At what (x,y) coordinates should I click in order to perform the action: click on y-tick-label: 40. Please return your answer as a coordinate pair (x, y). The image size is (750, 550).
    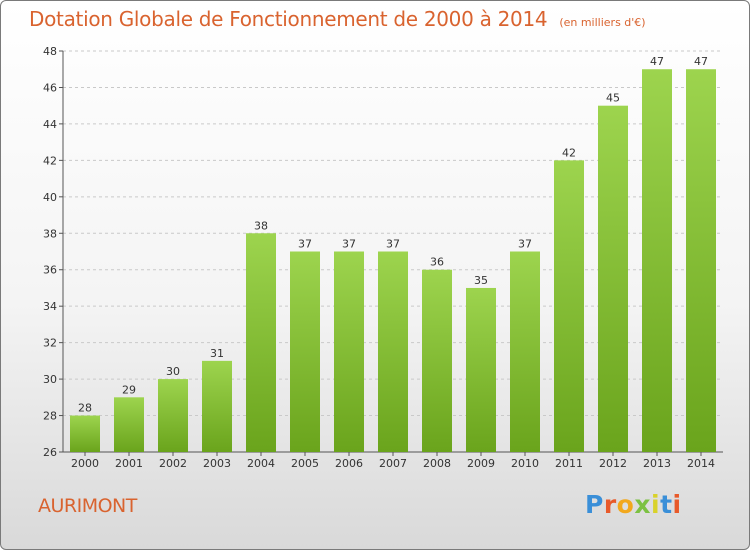
    Looking at the image, I should click on (50, 197).